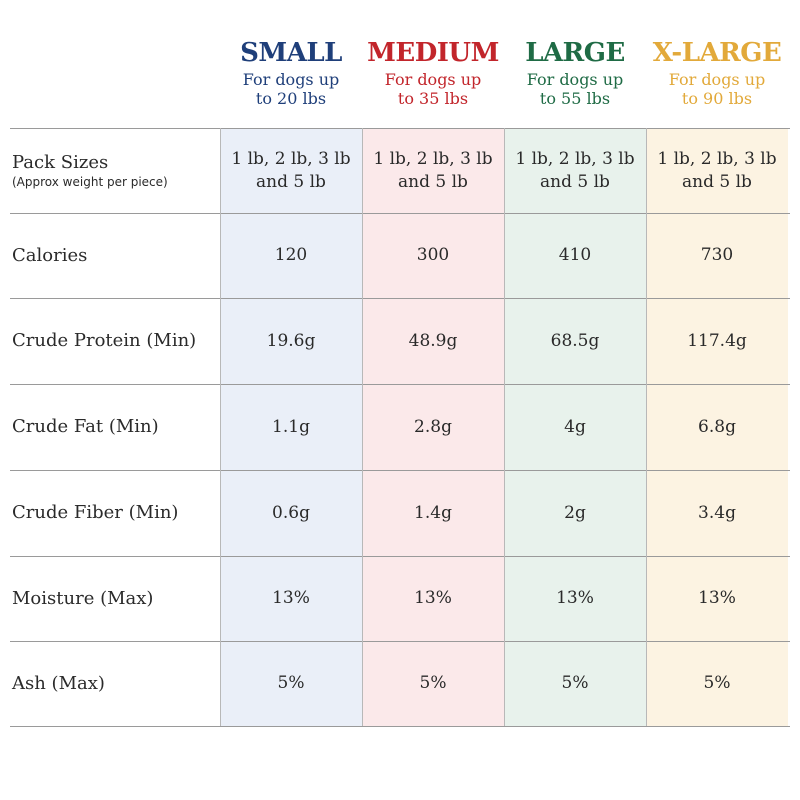 The width and height of the screenshot is (800, 800). I want to click on size-subtitle-line2: to 20 lbs, so click(291, 98).